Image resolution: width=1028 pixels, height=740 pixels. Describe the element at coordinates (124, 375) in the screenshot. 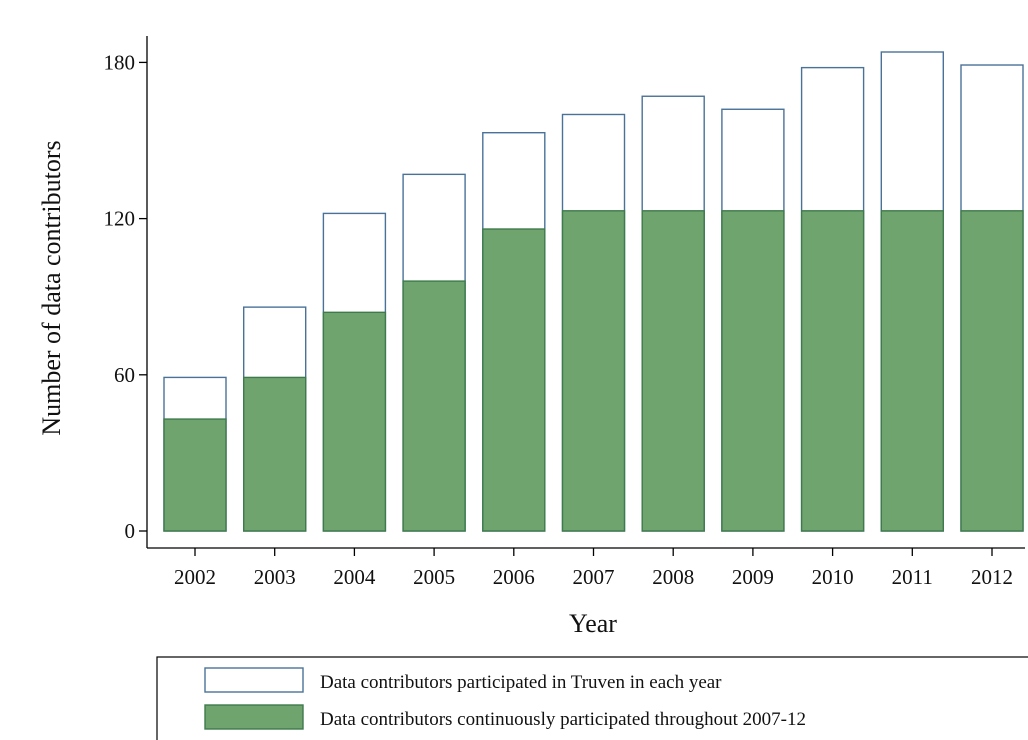

I see `y-tick-label-60: 60` at that location.